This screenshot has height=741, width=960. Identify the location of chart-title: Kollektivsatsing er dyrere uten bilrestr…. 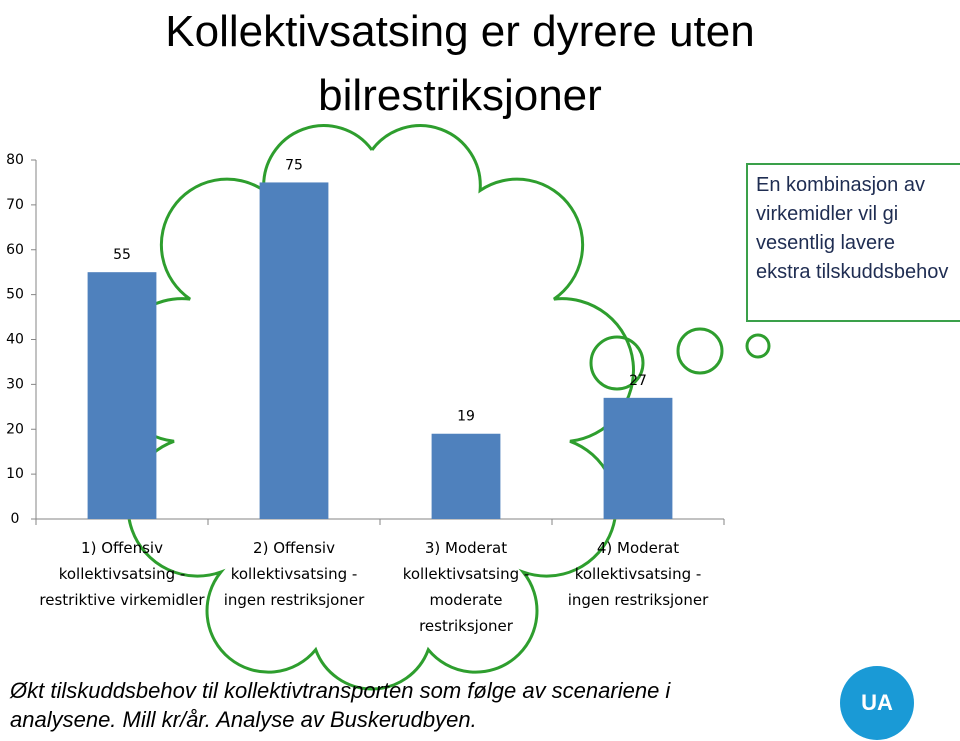
(460, 63).